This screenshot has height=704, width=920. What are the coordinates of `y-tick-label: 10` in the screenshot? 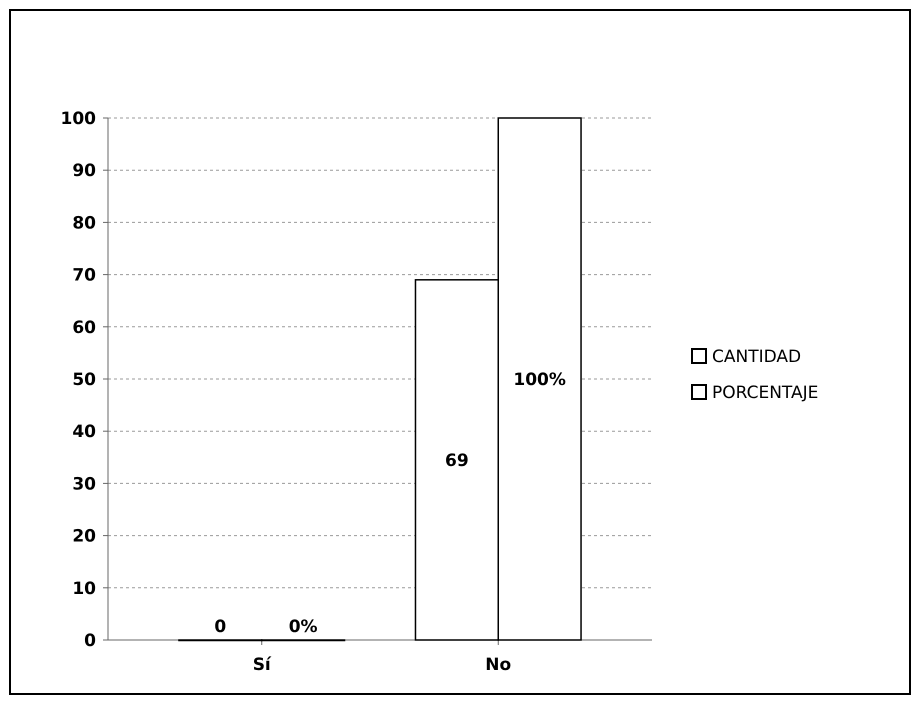 It's located at (84, 588).